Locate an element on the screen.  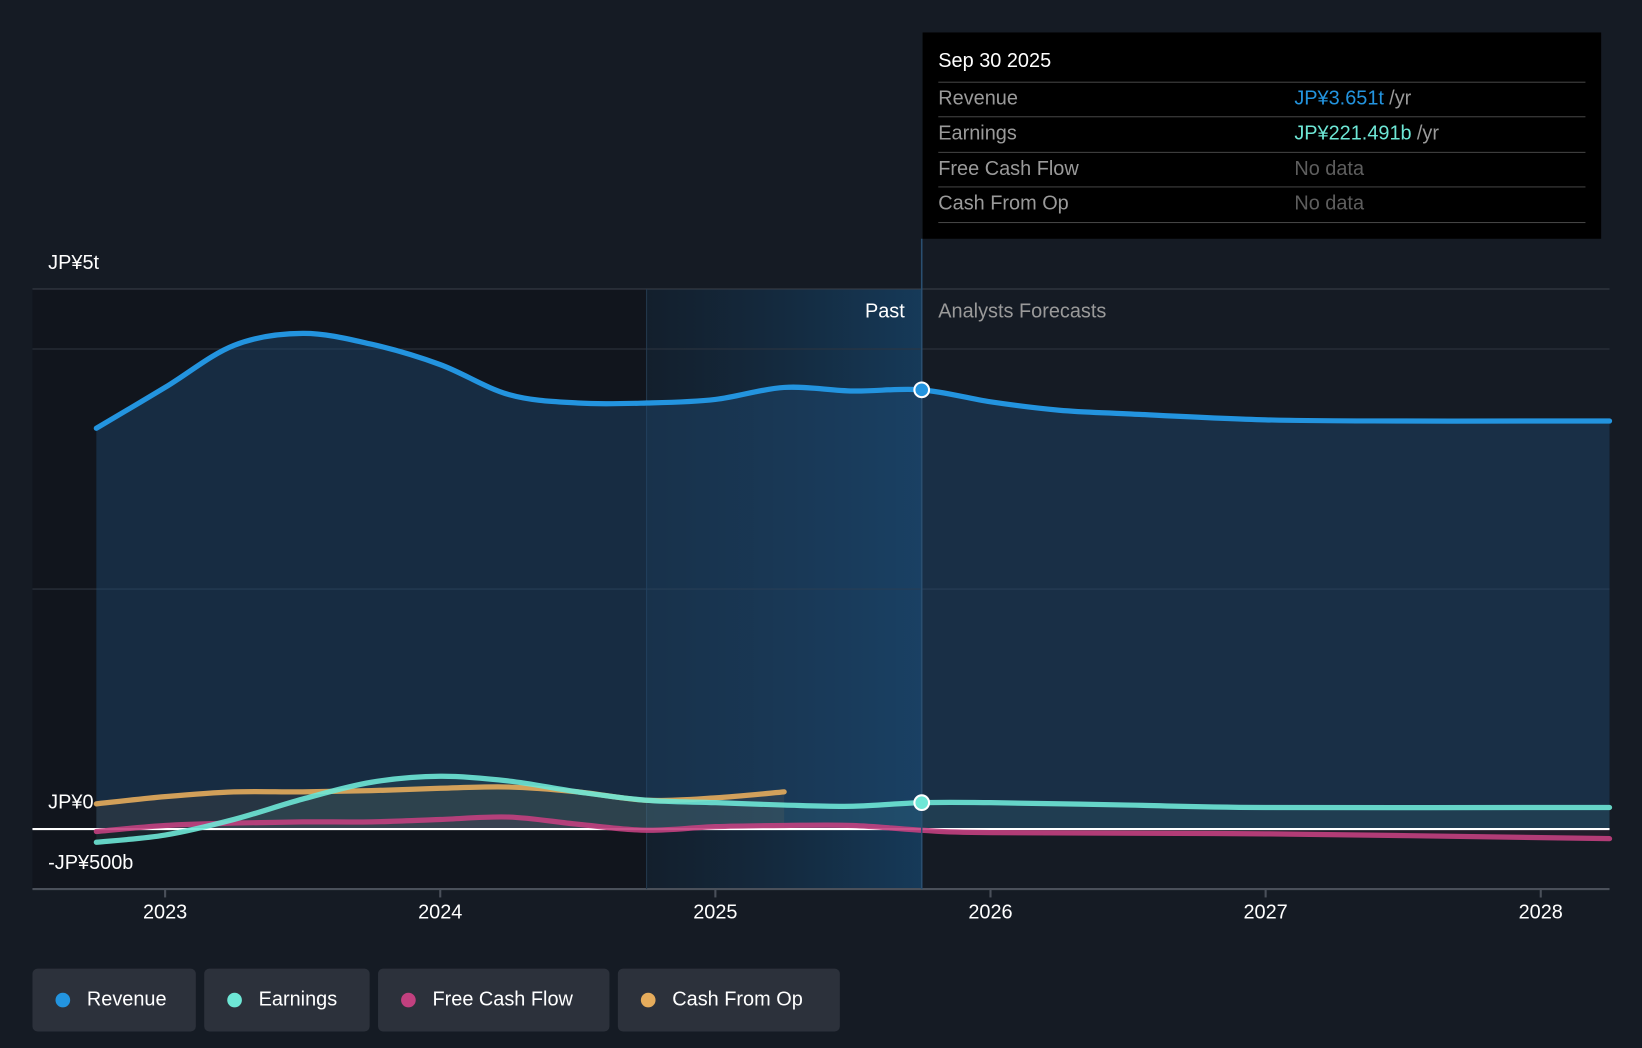
earnings-line is located at coordinates (853, 809).